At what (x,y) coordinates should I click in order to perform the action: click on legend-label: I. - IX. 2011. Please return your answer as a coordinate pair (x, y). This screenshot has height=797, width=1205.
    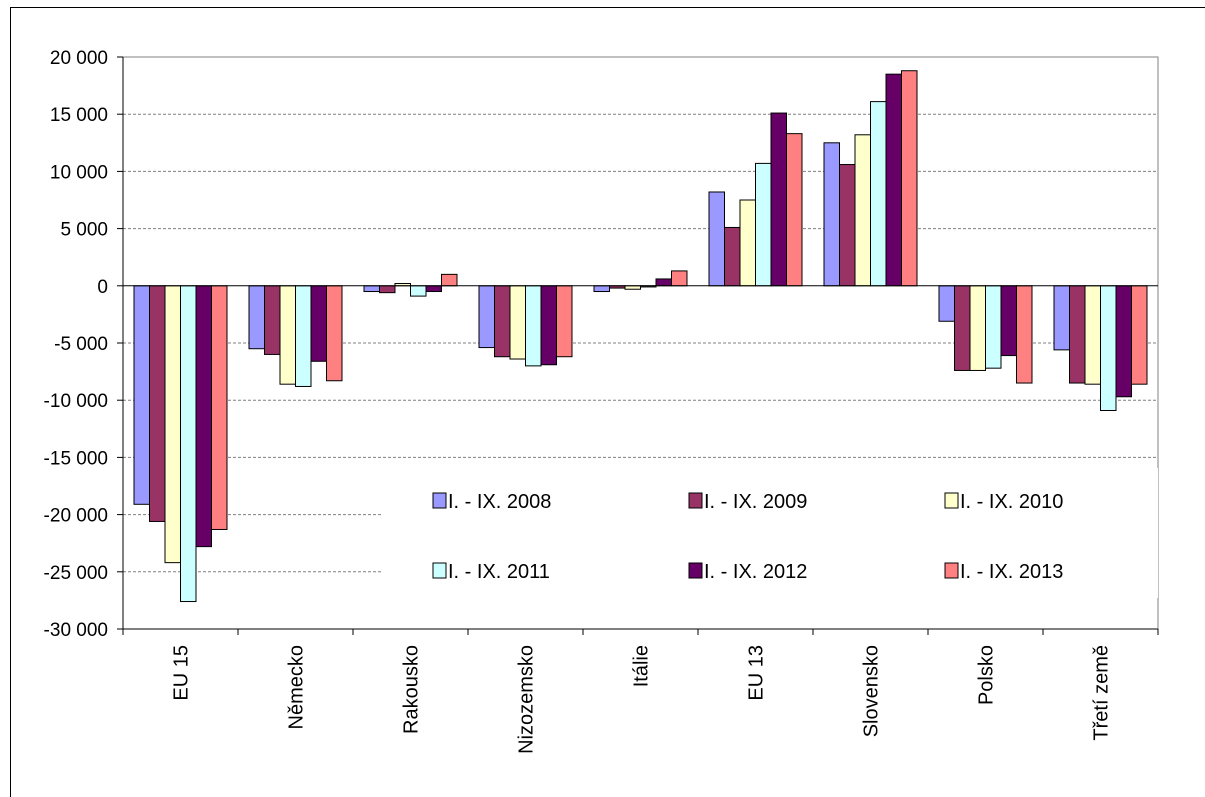
    Looking at the image, I should click on (499, 572).